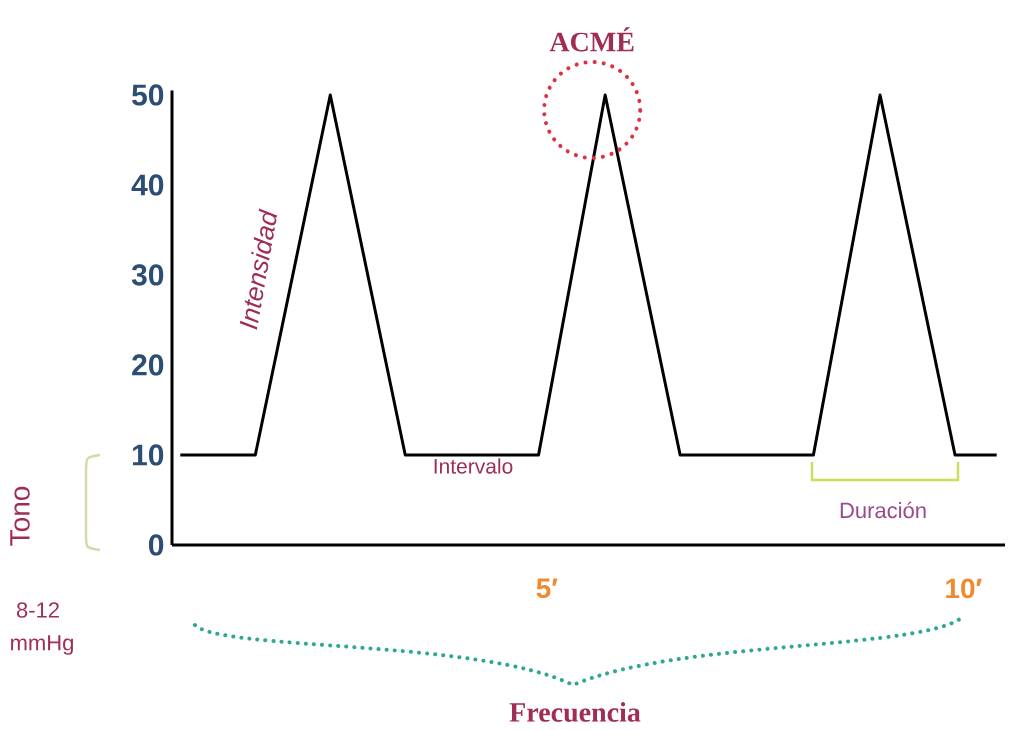 The width and height of the screenshot is (1025, 731). Describe the element at coordinates (148, 95) in the screenshot. I see `y-tick-label: 50` at that location.